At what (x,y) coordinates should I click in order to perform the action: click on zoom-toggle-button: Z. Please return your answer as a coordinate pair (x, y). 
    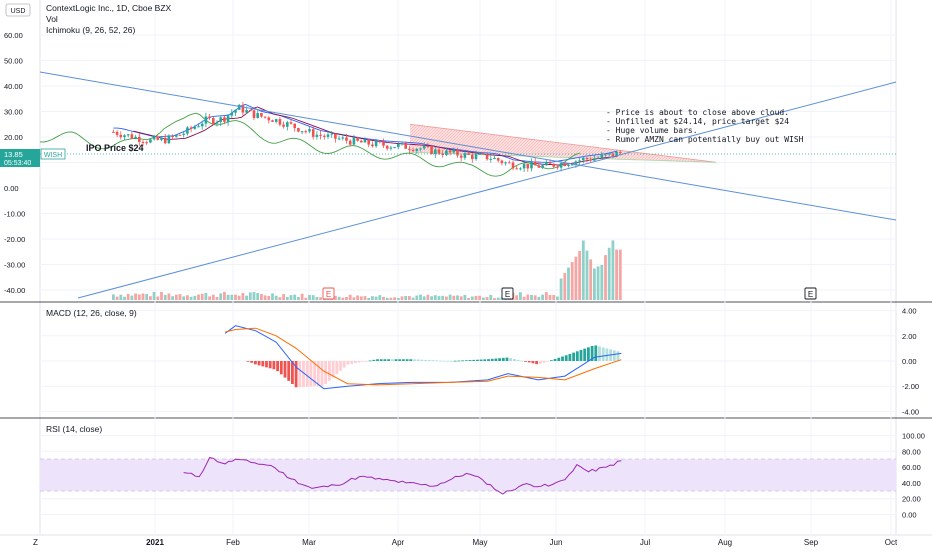
    Looking at the image, I should click on (35, 542).